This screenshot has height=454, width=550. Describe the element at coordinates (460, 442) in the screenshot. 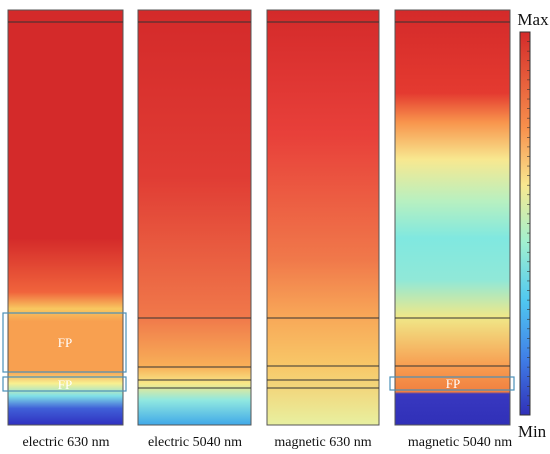

I see `panel-label: magnetic 5040 nm` at that location.